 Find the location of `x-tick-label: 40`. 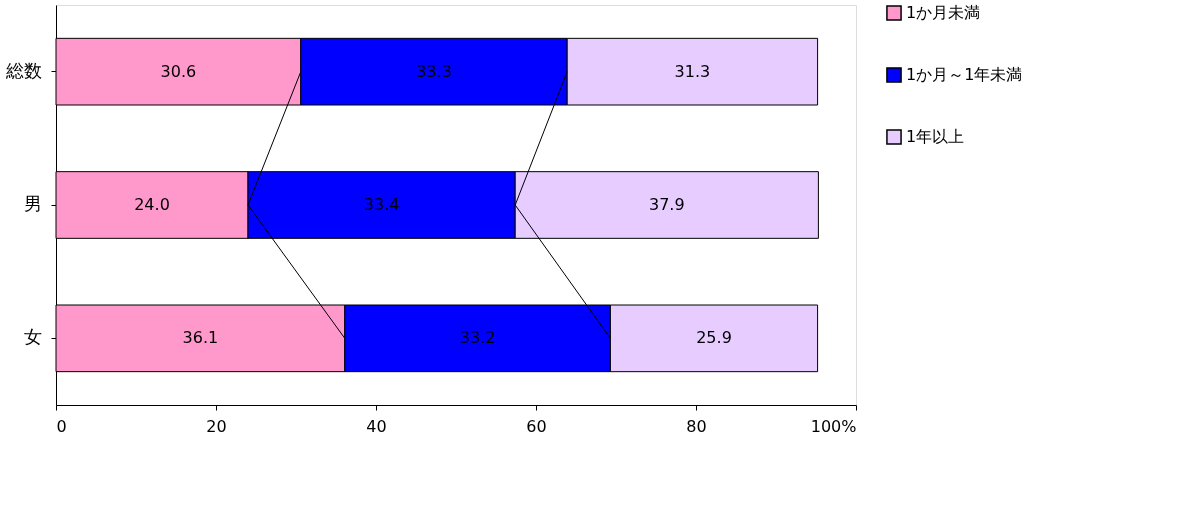

x-tick-label: 40 is located at coordinates (376, 426).